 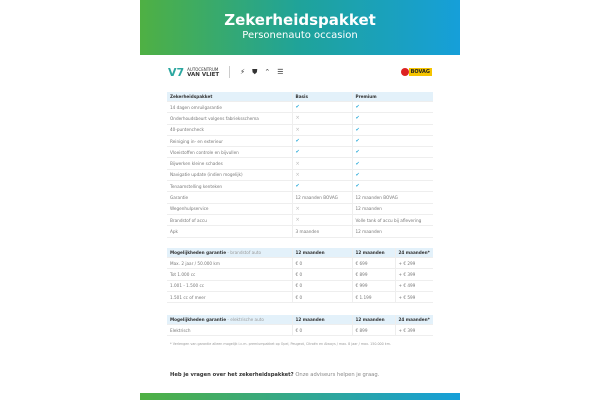 What do you see at coordinates (392, 220) in the screenshot?
I see `table-cell: Volle tank of accu bij aflevering` at bounding box center [392, 220].